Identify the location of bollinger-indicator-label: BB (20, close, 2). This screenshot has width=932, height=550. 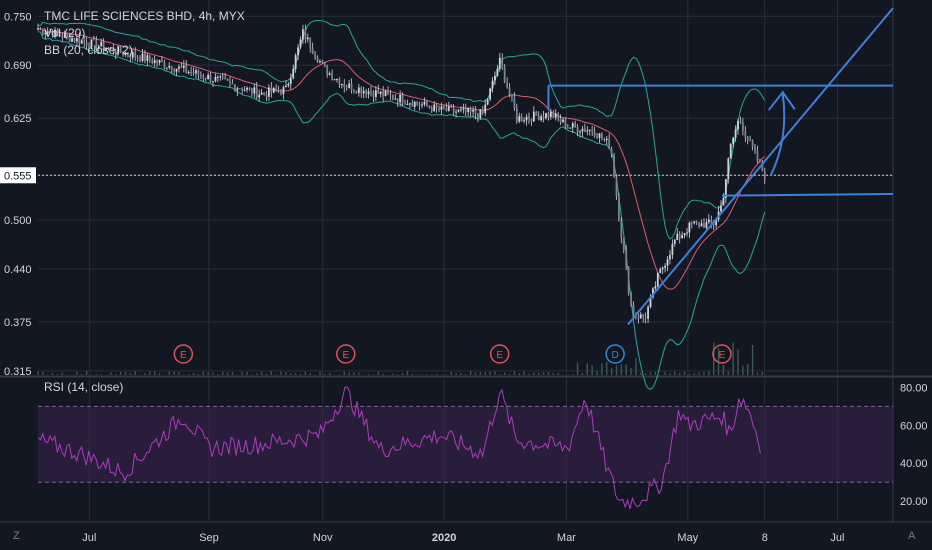
(88, 50).